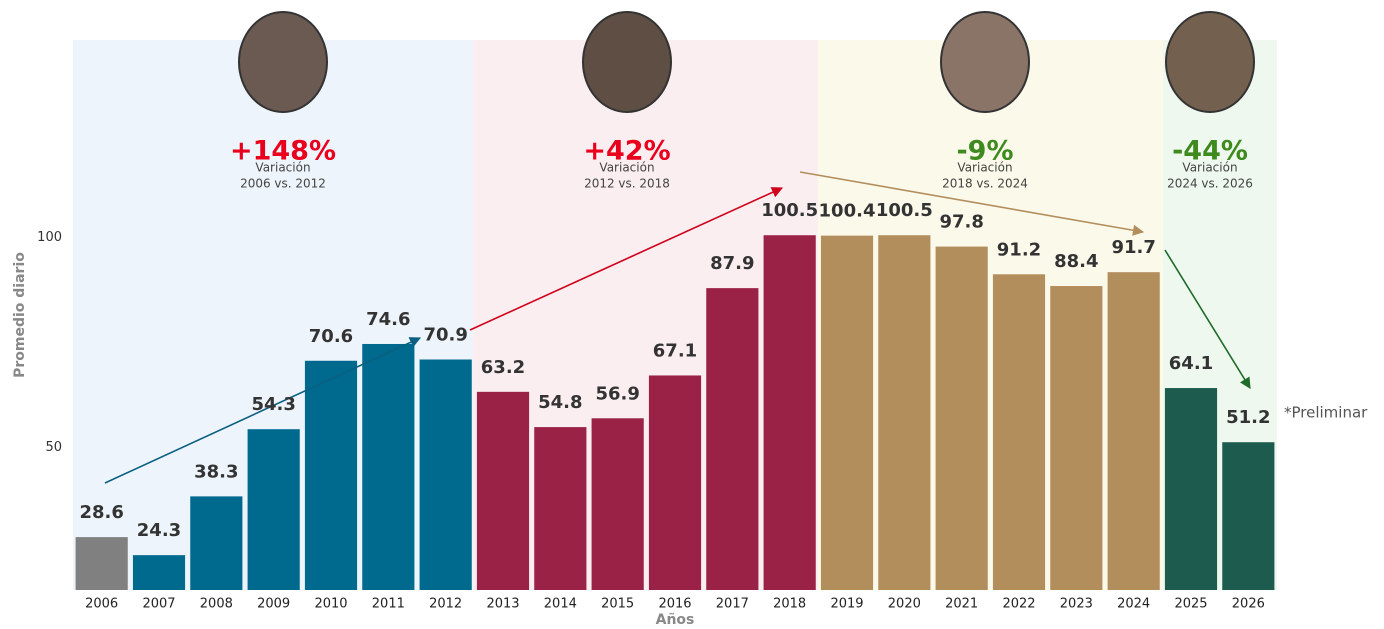 This screenshot has height=629, width=1384. I want to click on x-axis-label: Años, so click(675, 620).